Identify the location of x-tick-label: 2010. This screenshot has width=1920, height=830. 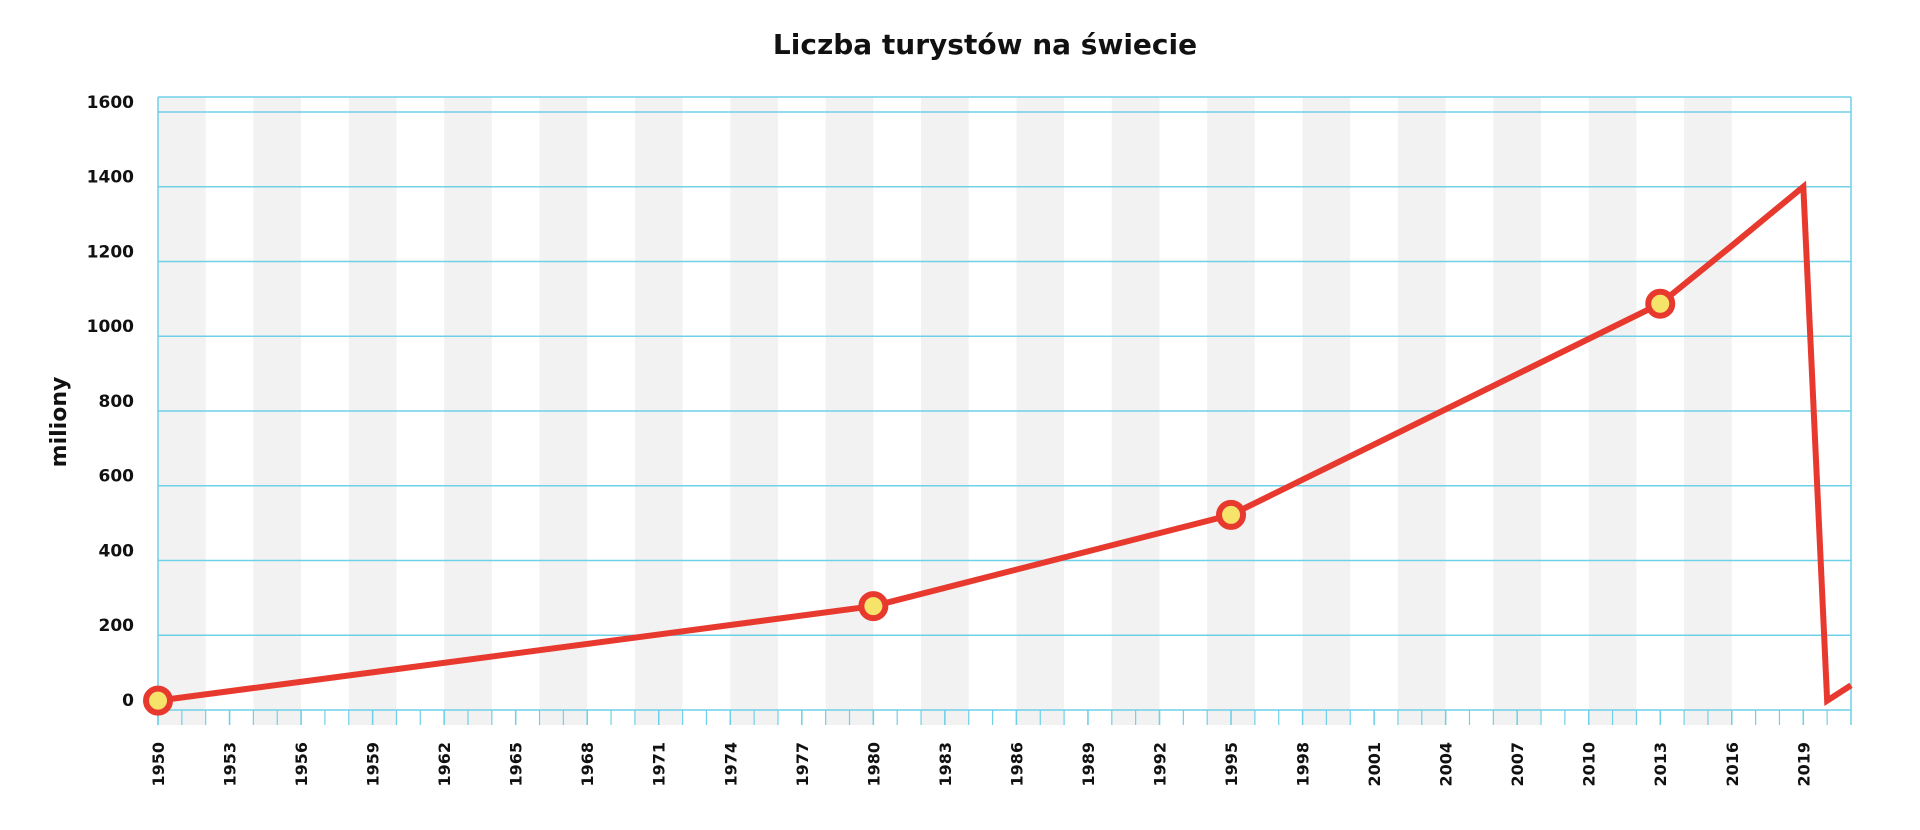
(1589, 764).